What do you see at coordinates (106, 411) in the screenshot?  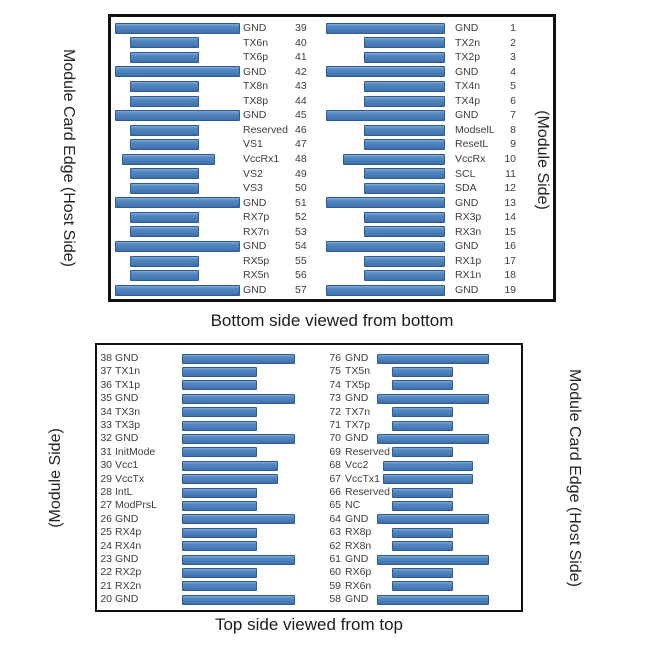 I see `pin-number-34: 34` at bounding box center [106, 411].